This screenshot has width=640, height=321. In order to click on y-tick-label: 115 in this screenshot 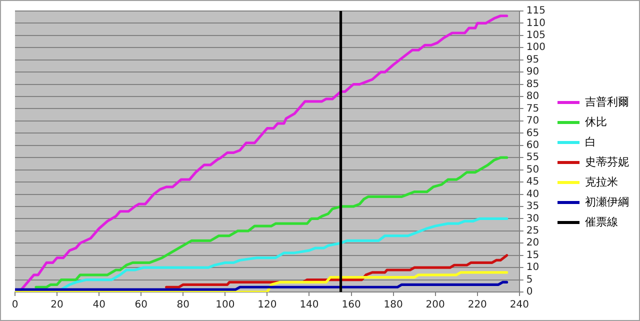, I will do `click(536, 11)`.